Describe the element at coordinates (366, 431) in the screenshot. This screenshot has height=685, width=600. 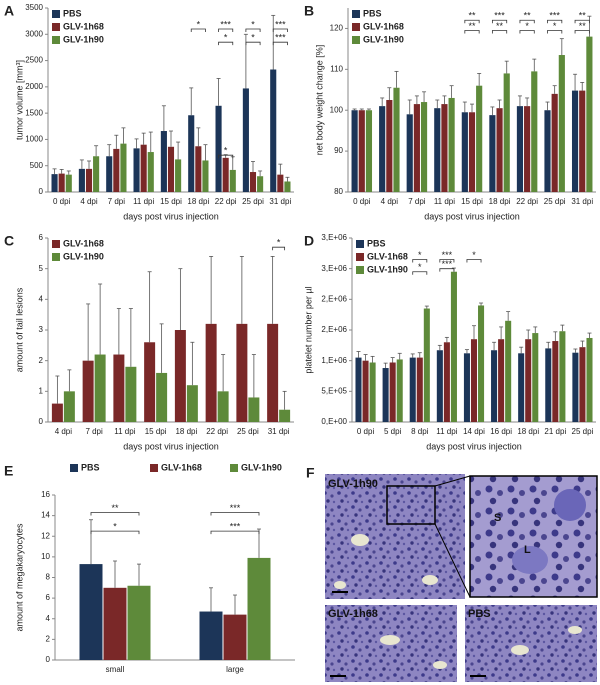
I see `x-tick-label: 0 dpi` at that location.